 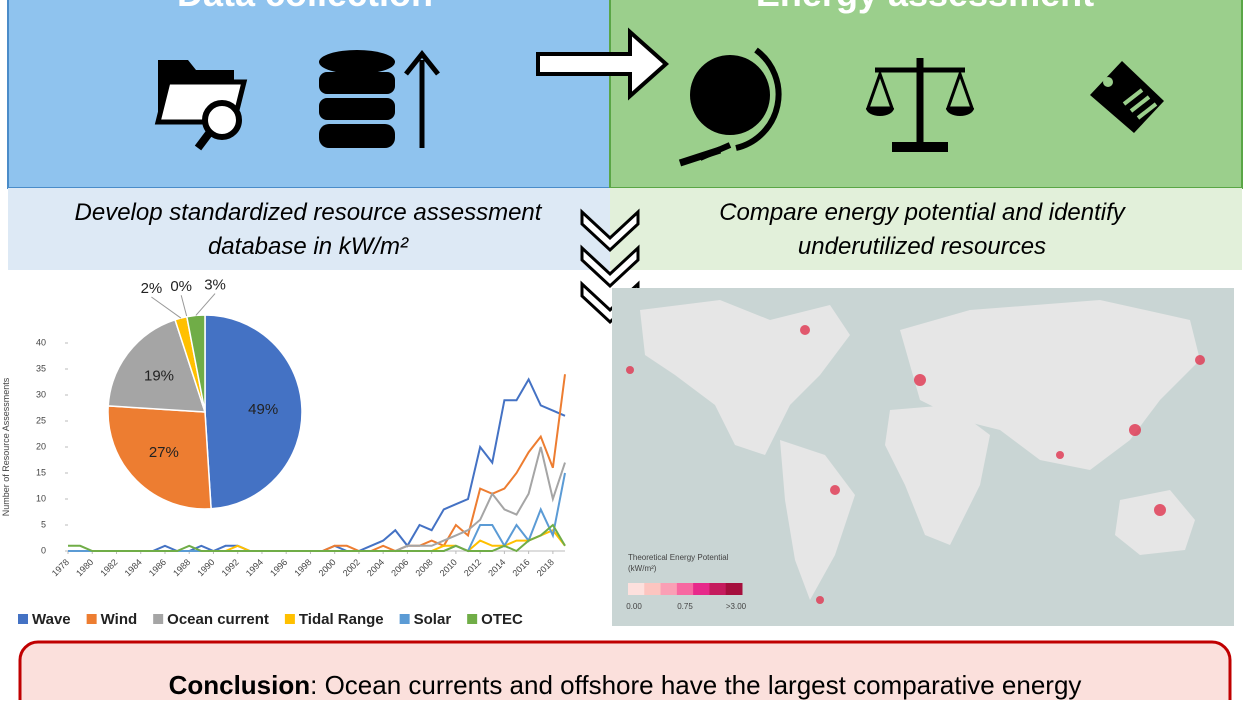 What do you see at coordinates (41, 394) in the screenshot?
I see `y-tick-label: 30` at bounding box center [41, 394].